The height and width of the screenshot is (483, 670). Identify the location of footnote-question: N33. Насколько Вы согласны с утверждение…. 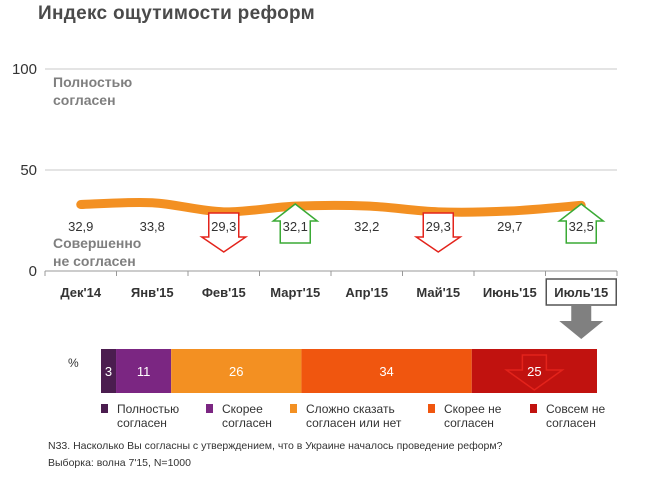
(275, 446).